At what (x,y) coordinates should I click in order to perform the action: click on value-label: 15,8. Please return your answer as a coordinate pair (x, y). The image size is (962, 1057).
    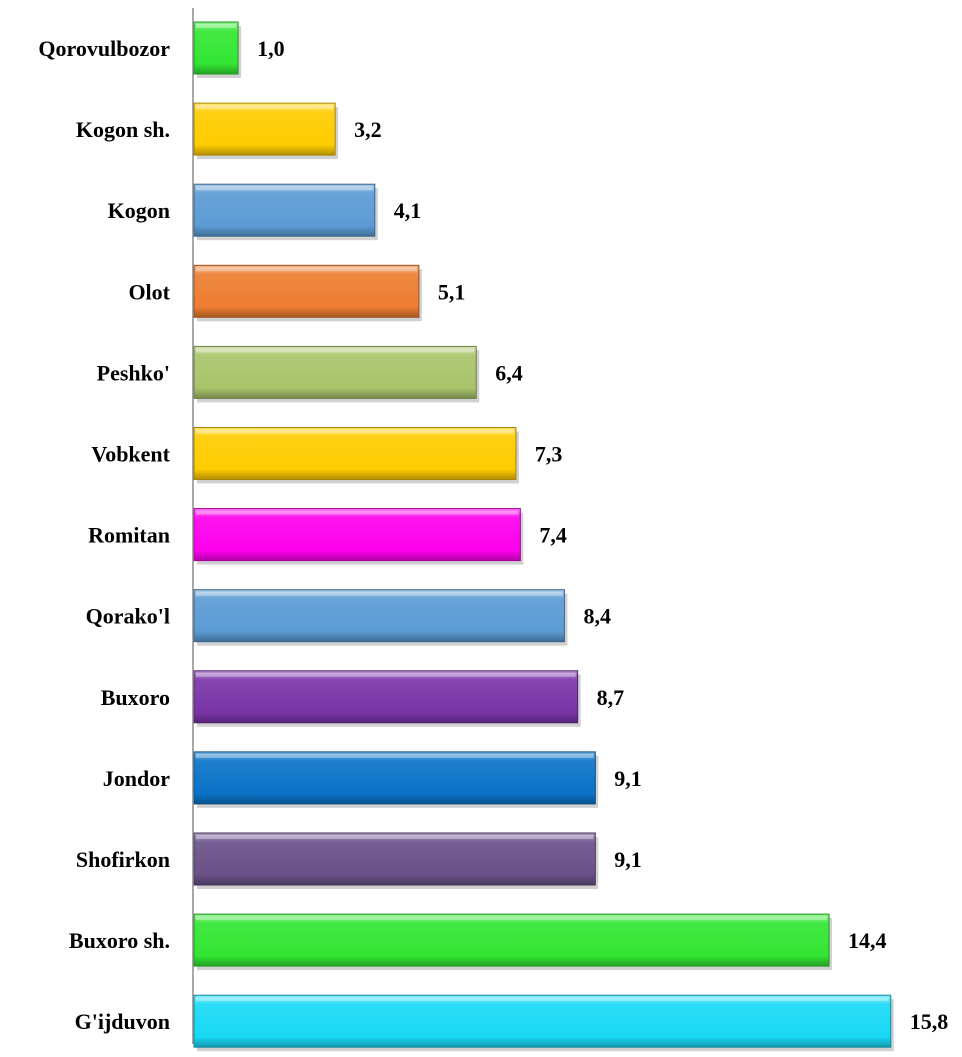
    Looking at the image, I should click on (929, 1021).